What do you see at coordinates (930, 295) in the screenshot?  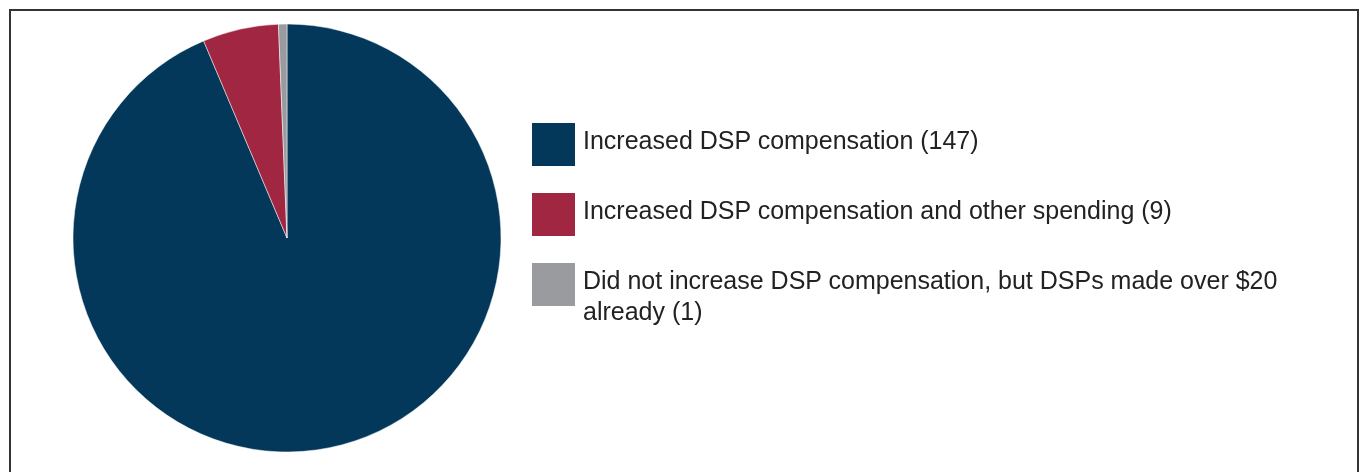 I see `legend-label: Did not increase DSP compensation, but DSPs made over $20 already (1)` at bounding box center [930, 295].